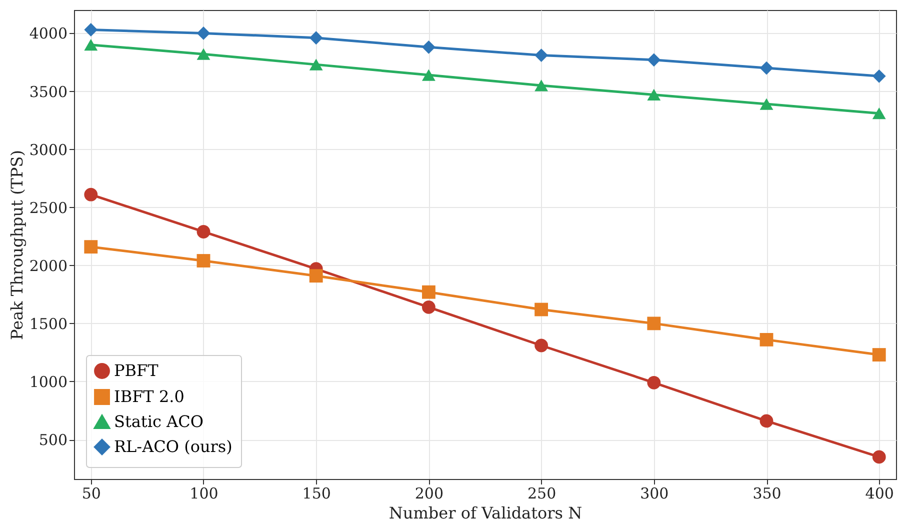  What do you see at coordinates (173, 446) in the screenshot?
I see `legend-label: RL-ACO (ours)` at bounding box center [173, 446].